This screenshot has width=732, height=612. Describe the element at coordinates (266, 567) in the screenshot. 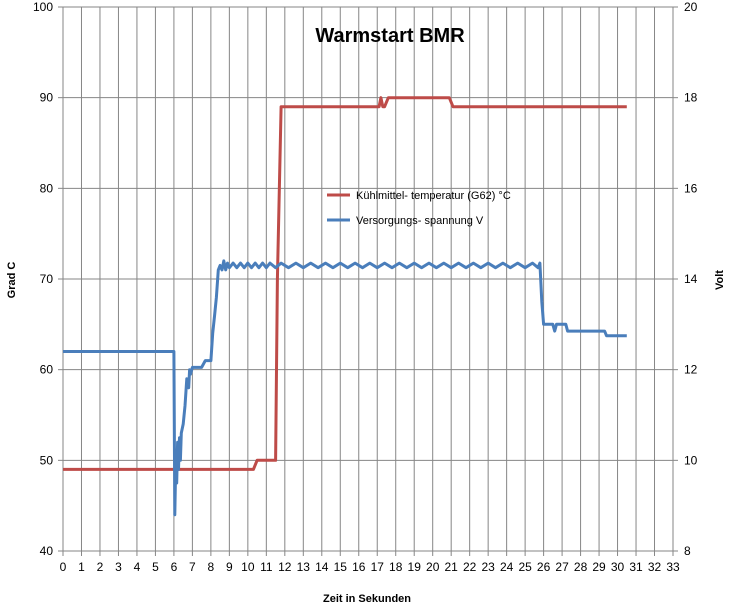

I see `x-tick-label: 11` at that location.